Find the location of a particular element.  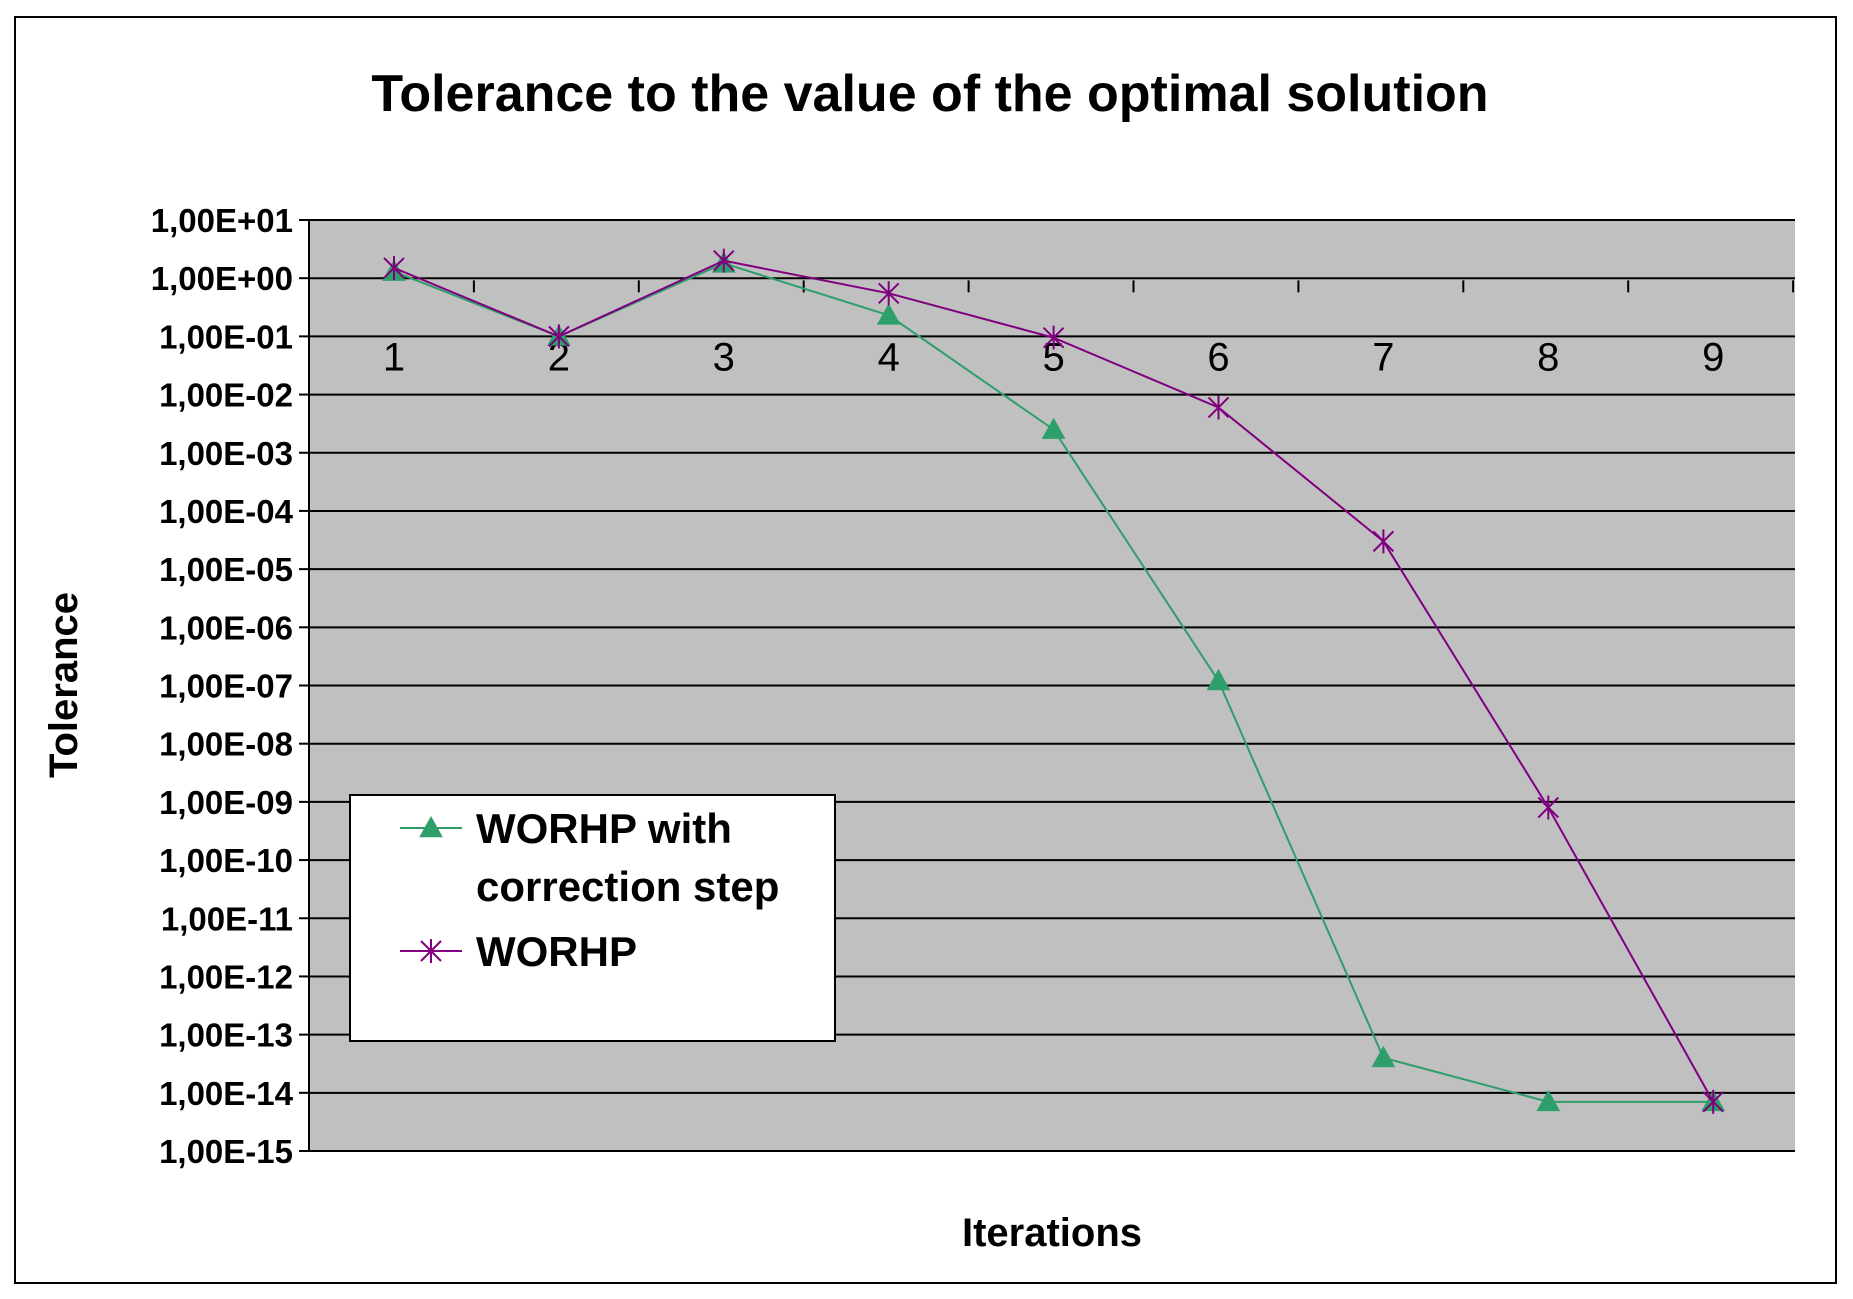

legend-label: correction step is located at coordinates (627, 886).